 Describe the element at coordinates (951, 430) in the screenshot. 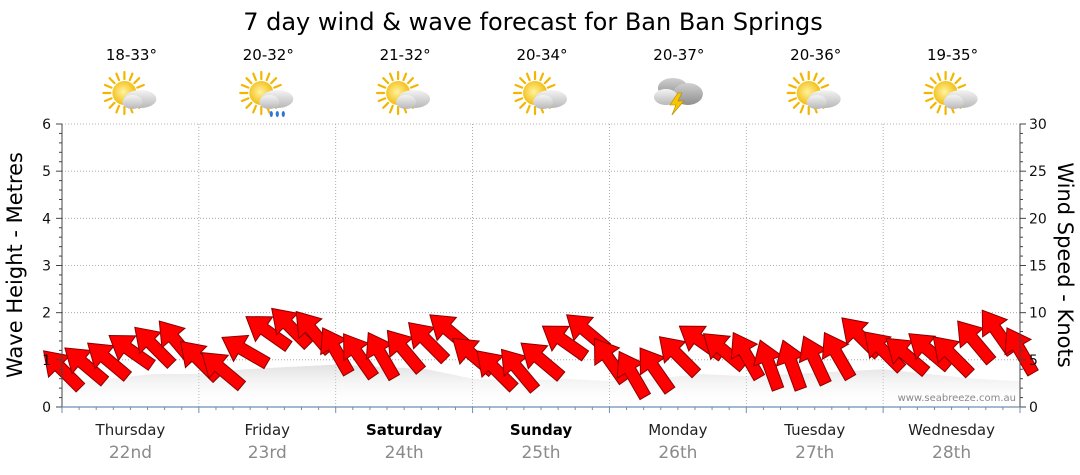

I see `day-name-label: Wednesday` at that location.